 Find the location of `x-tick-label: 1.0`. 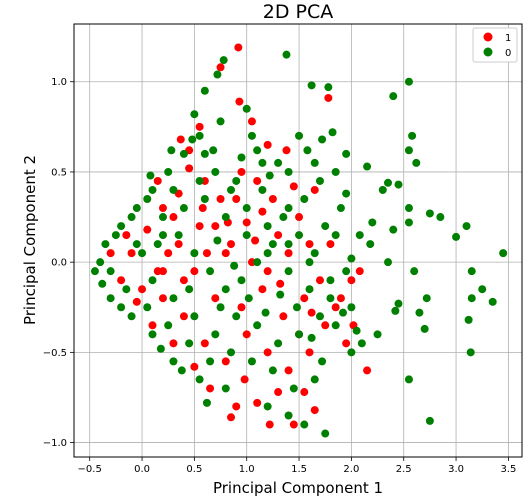

x-tick-label: 1.0 is located at coordinates (247, 469).